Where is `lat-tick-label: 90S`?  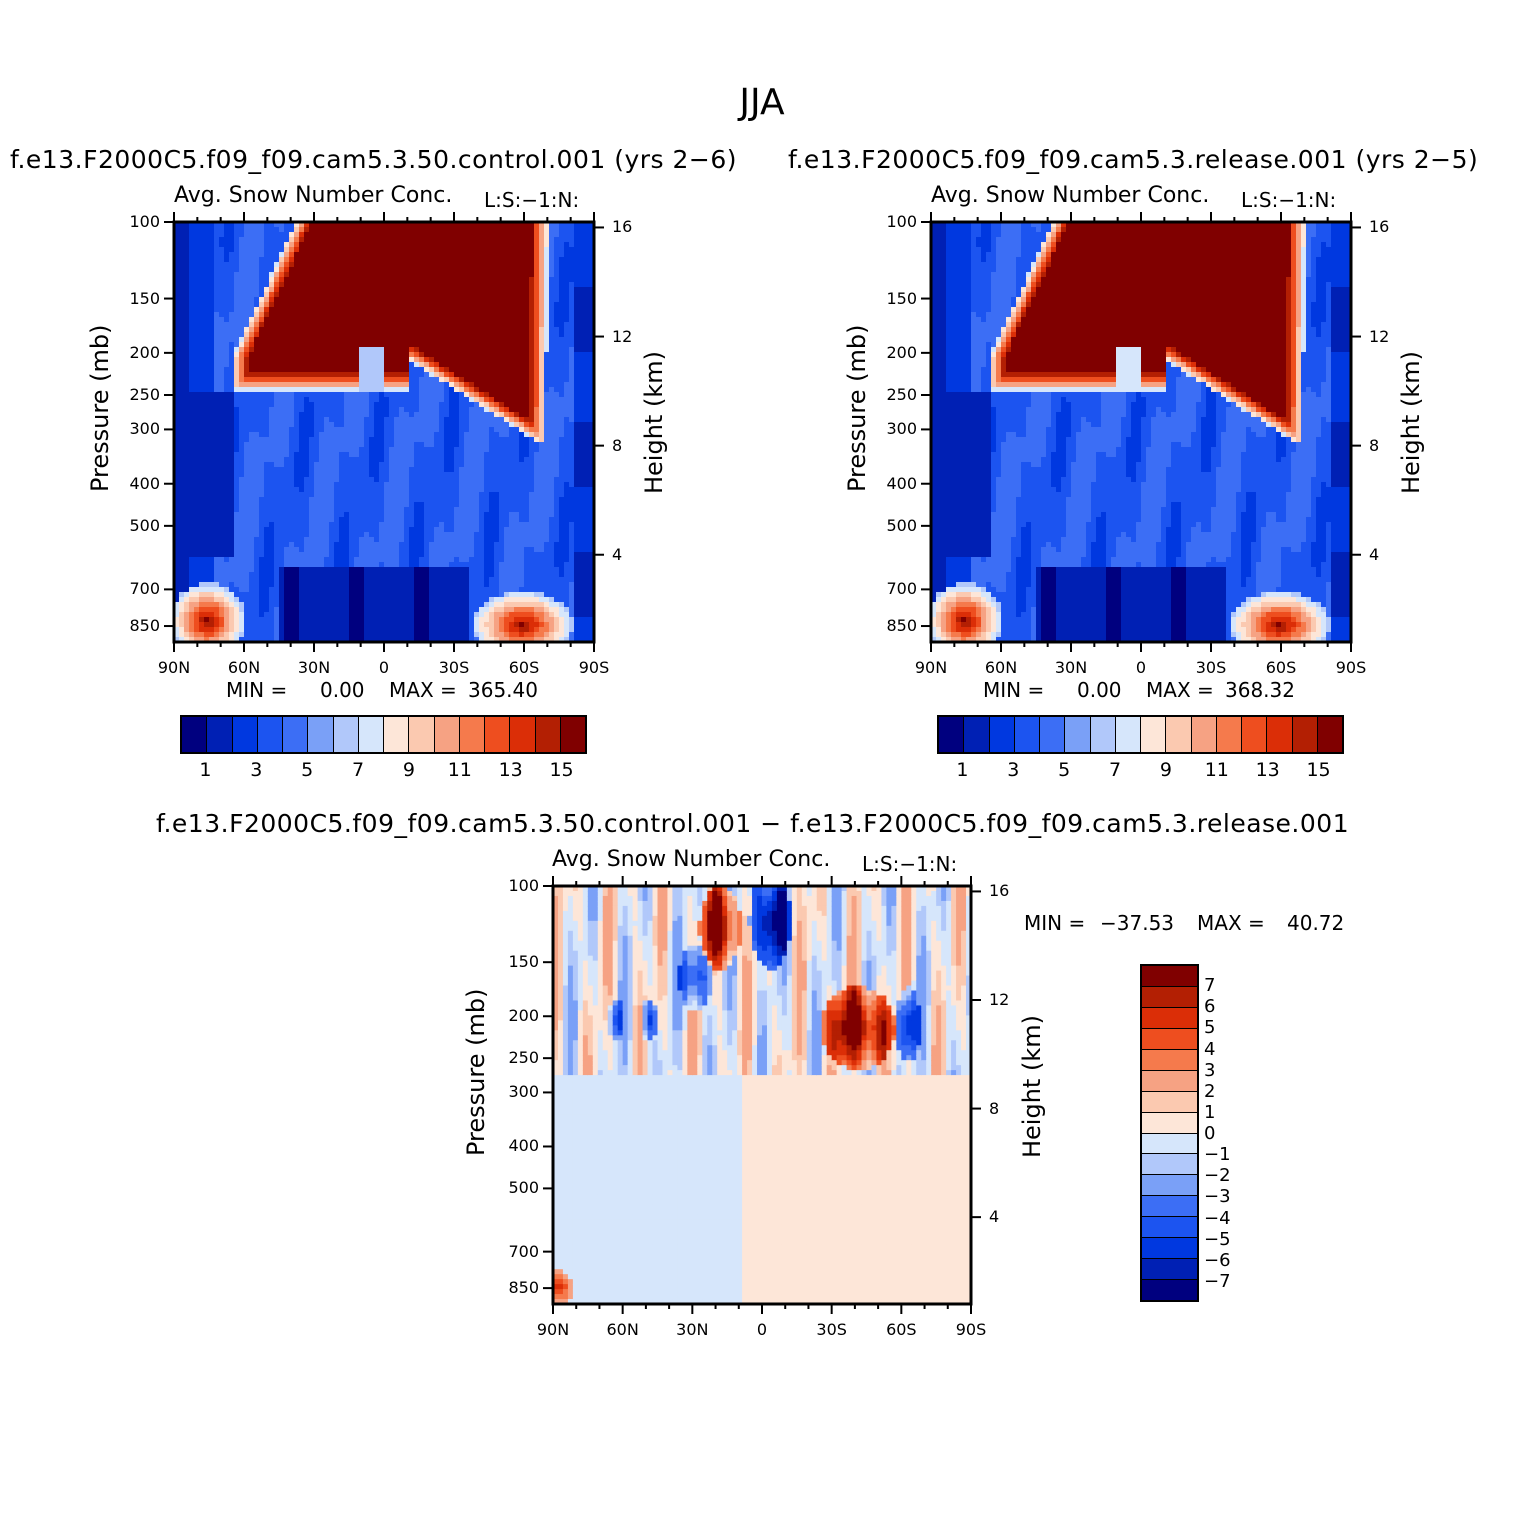
lat-tick-label: 90S is located at coordinates (594, 667).